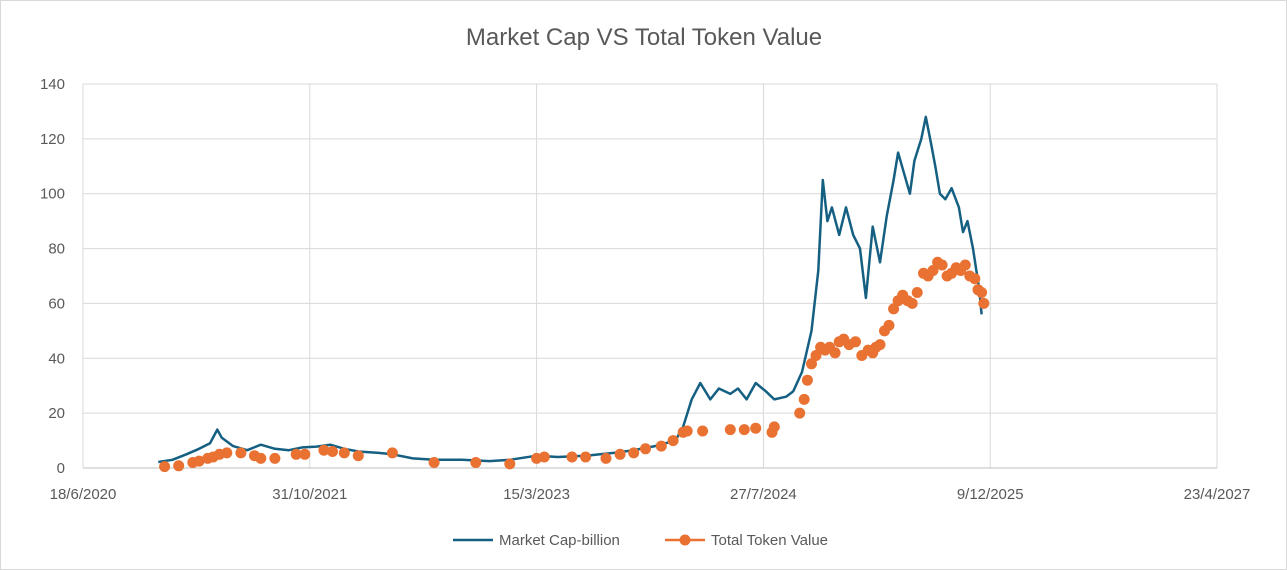 The image size is (1287, 570). I want to click on x-tick-label: 15/3/2023, so click(536, 494).